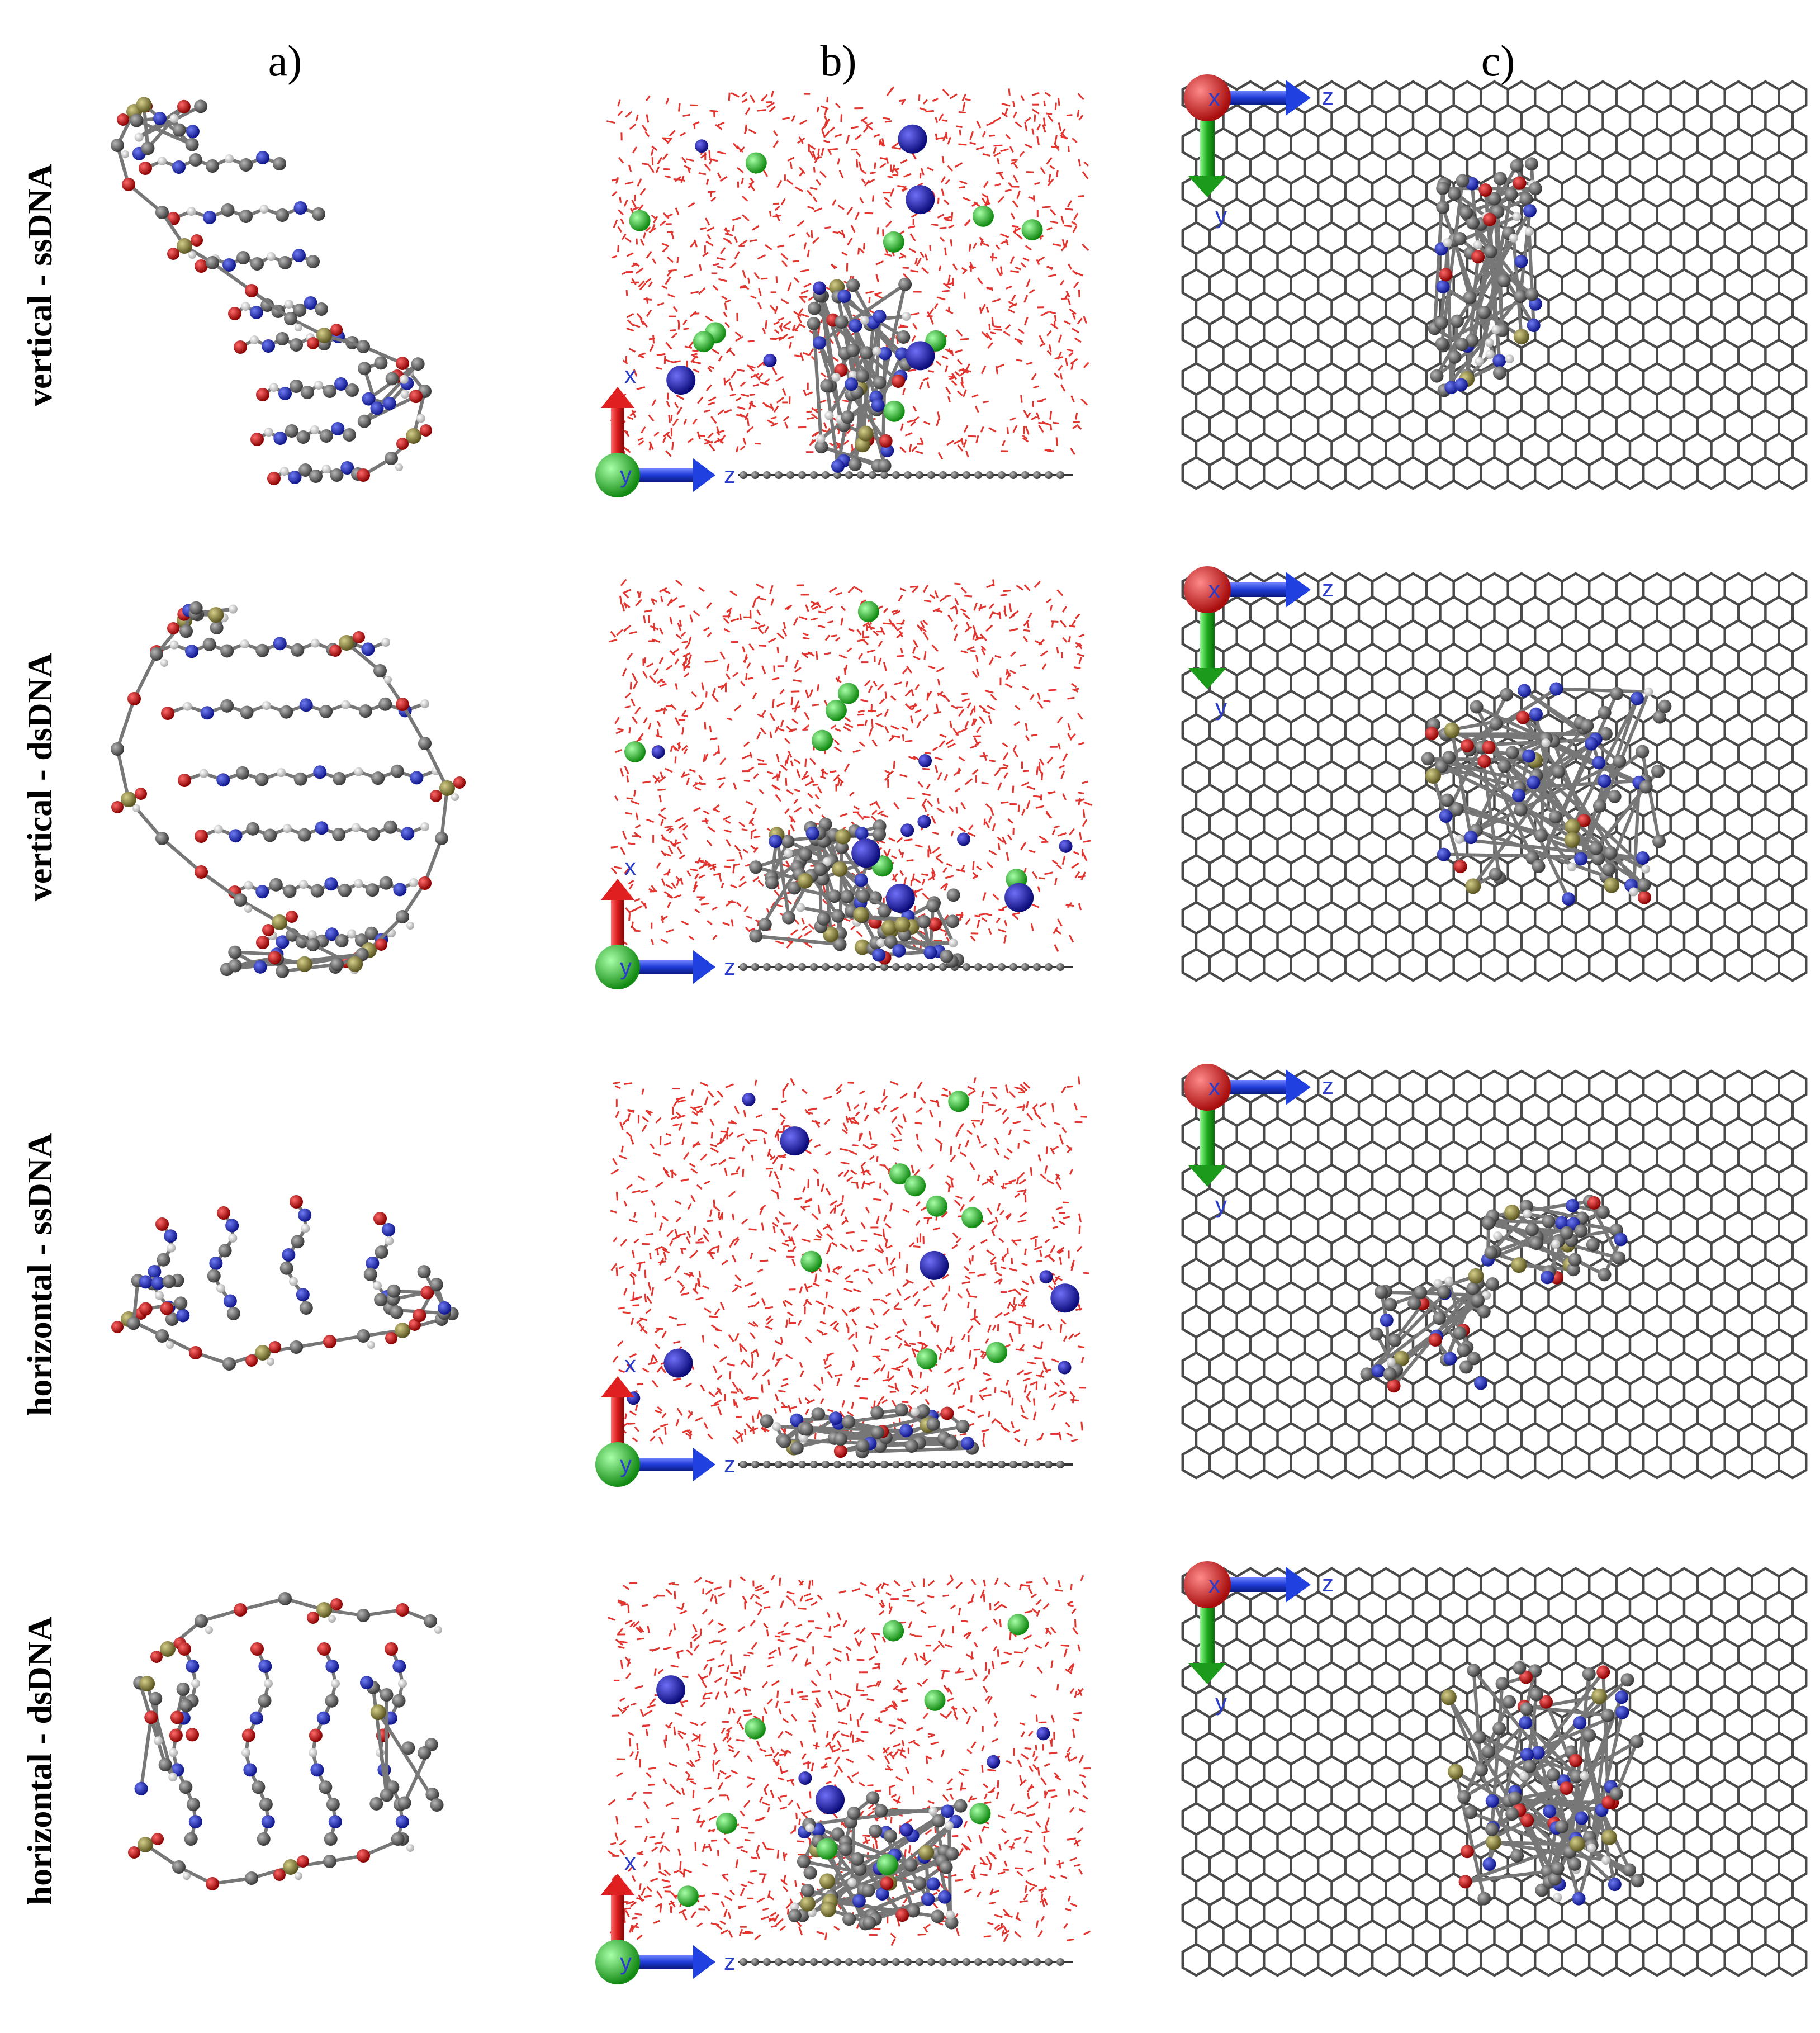  Describe the element at coordinates (289, 790) in the screenshot. I see `panel-a-v-ds` at that location.